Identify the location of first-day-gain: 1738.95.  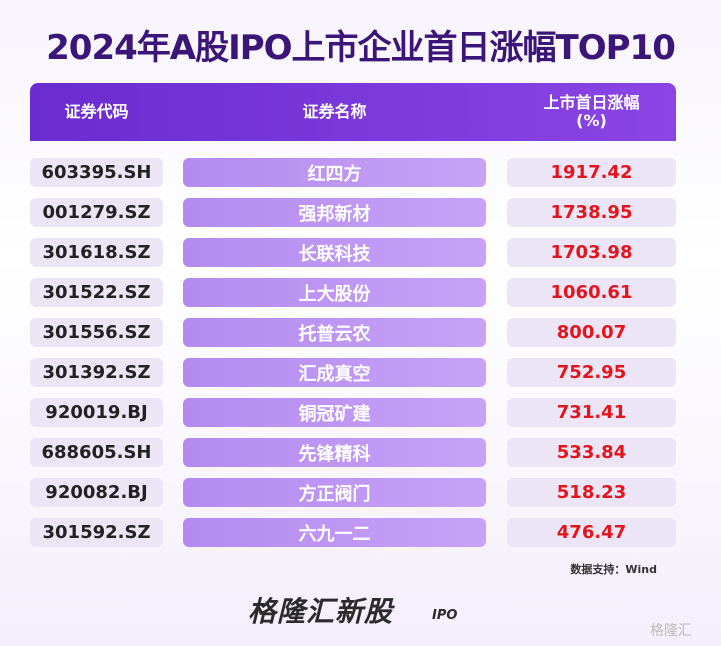
(591, 212).